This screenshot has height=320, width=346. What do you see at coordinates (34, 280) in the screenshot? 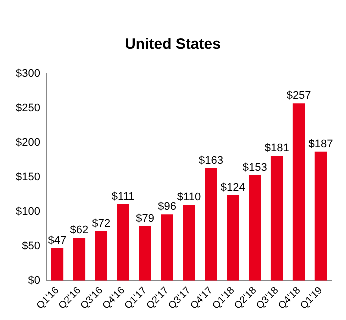
I see `y-tick-label: $0` at bounding box center [34, 280].